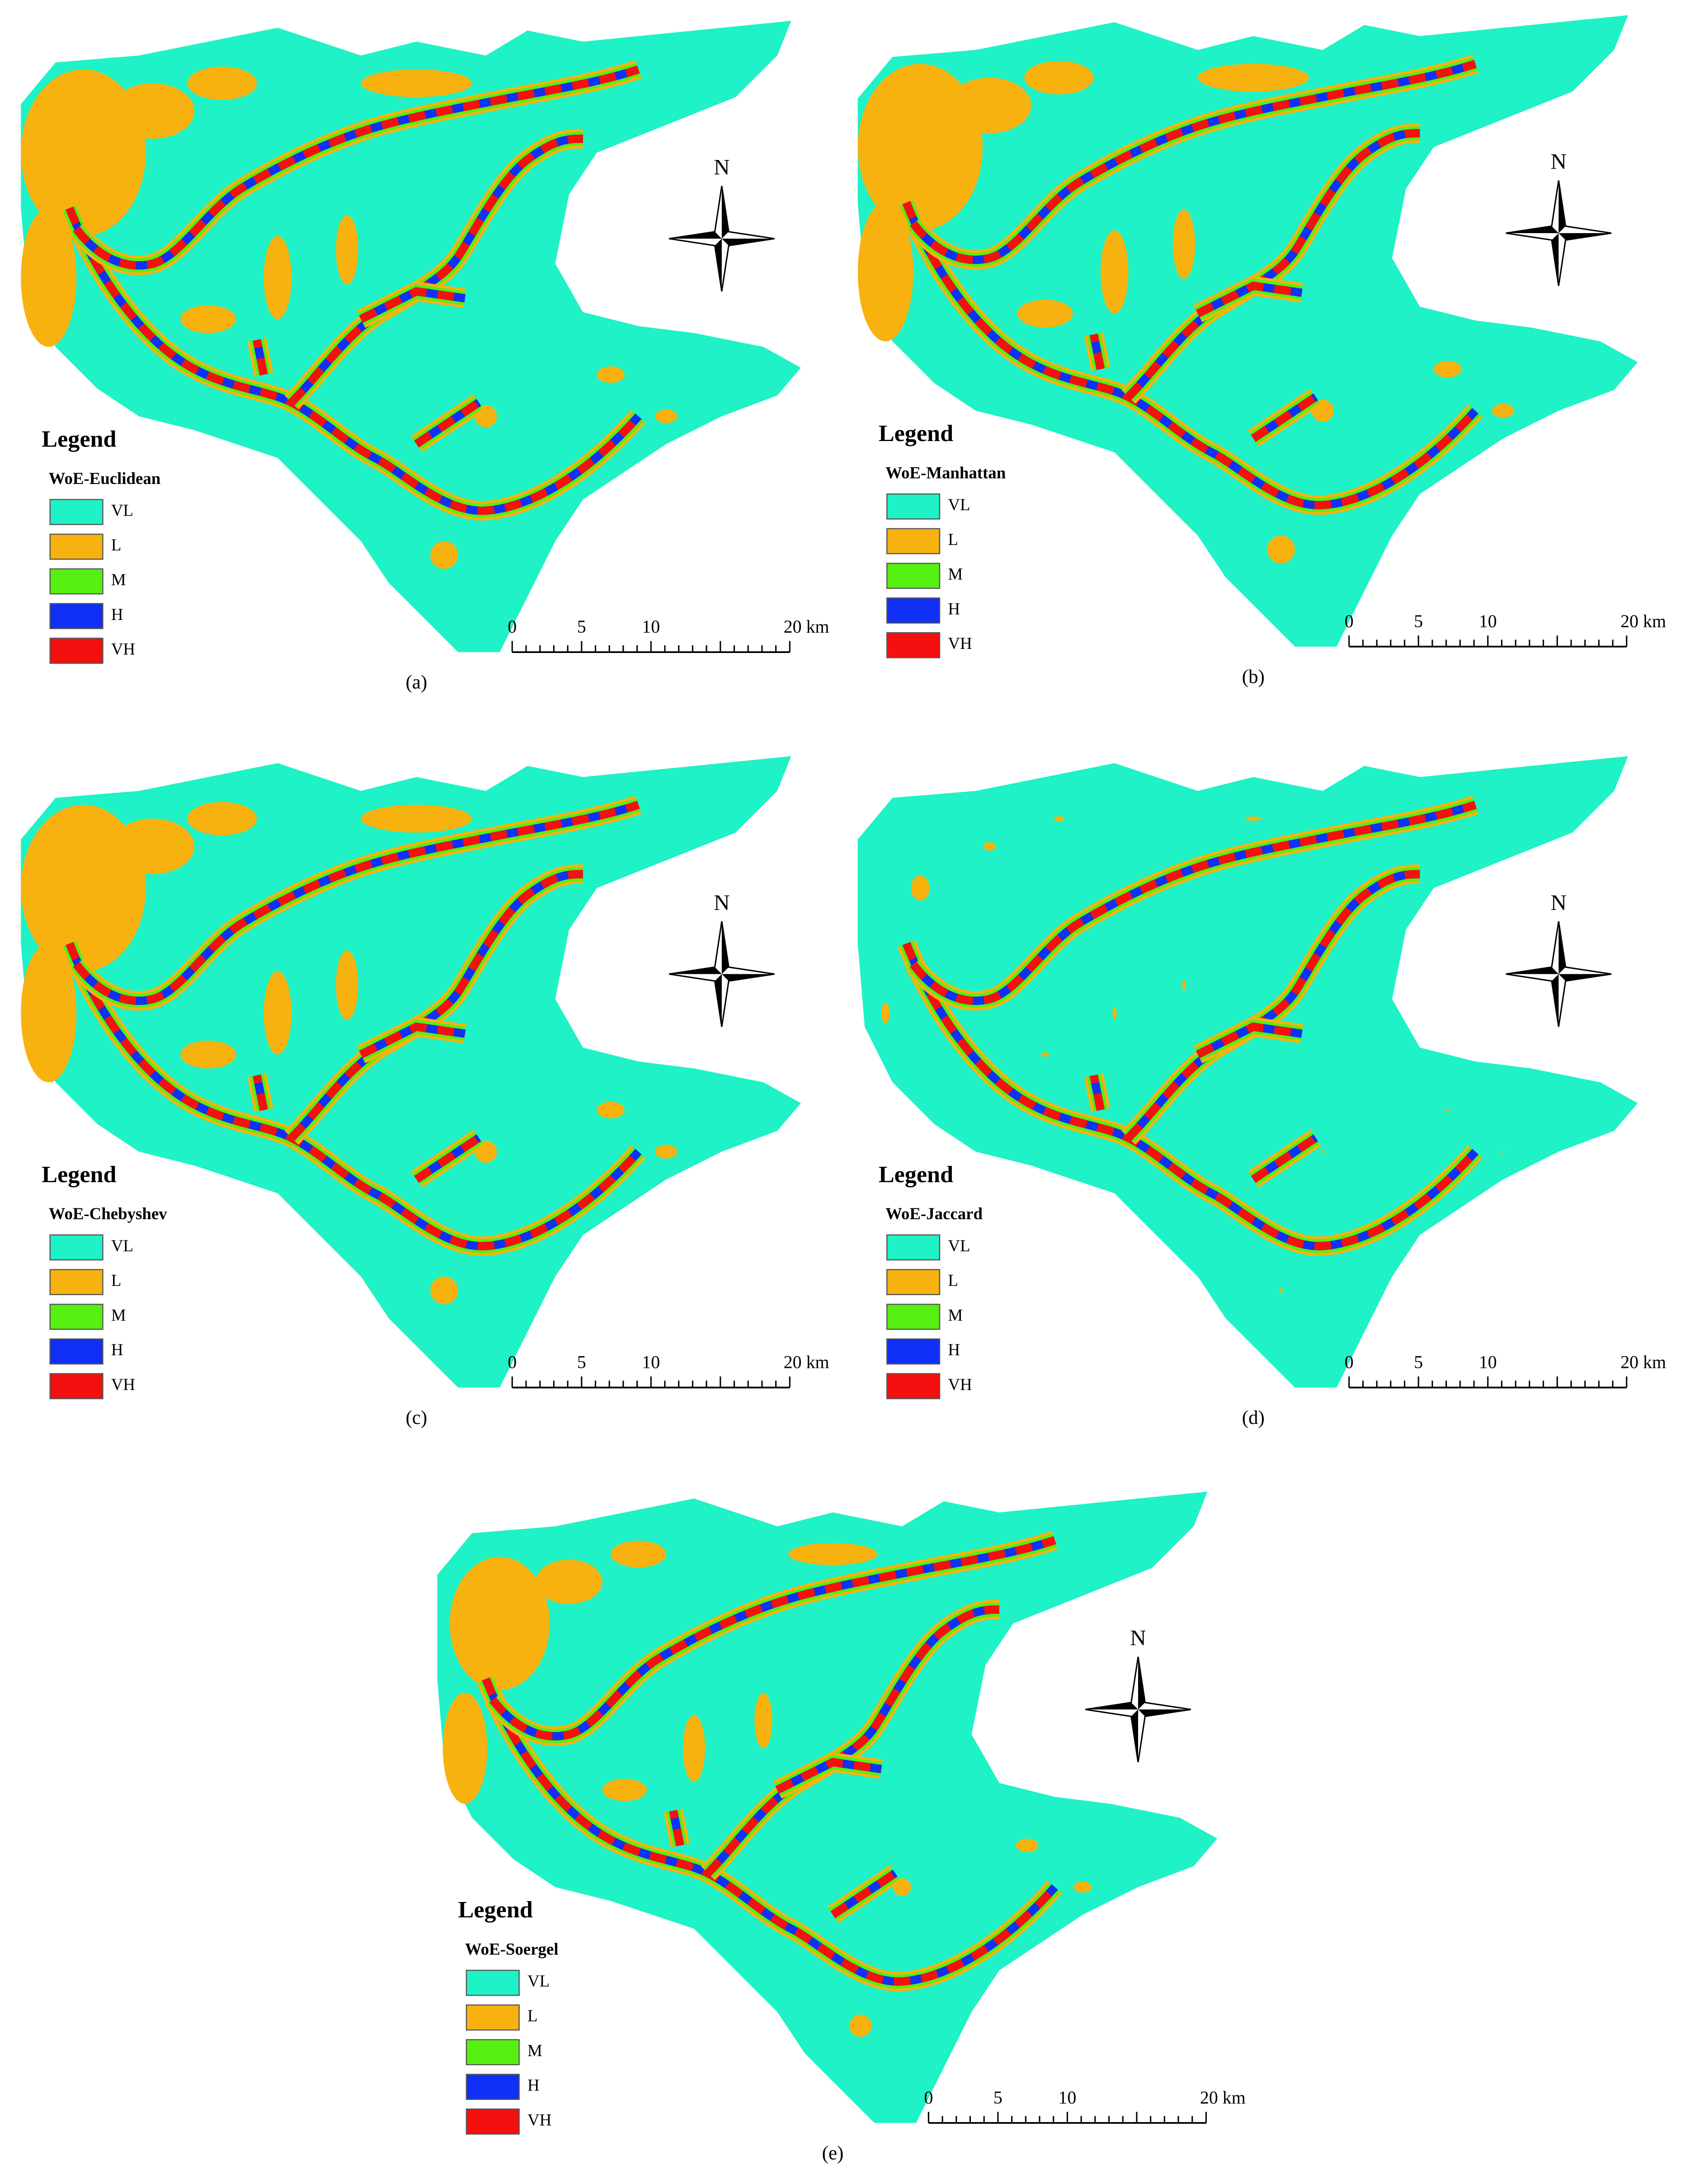 The image size is (1685, 2184). What do you see at coordinates (1253, 1418) in the screenshot?
I see `panel-caption: (d)` at bounding box center [1253, 1418].